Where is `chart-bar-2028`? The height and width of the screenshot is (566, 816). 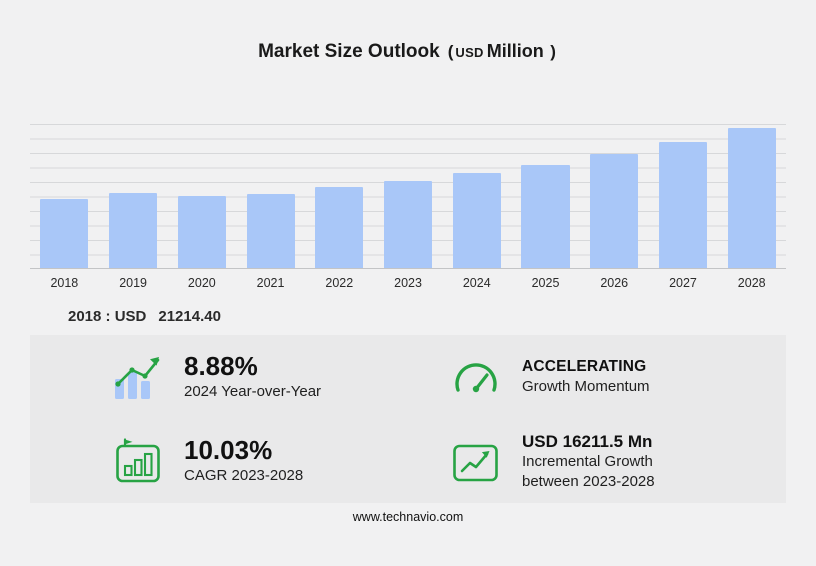 chart-bar-2028 is located at coordinates (751, 198).